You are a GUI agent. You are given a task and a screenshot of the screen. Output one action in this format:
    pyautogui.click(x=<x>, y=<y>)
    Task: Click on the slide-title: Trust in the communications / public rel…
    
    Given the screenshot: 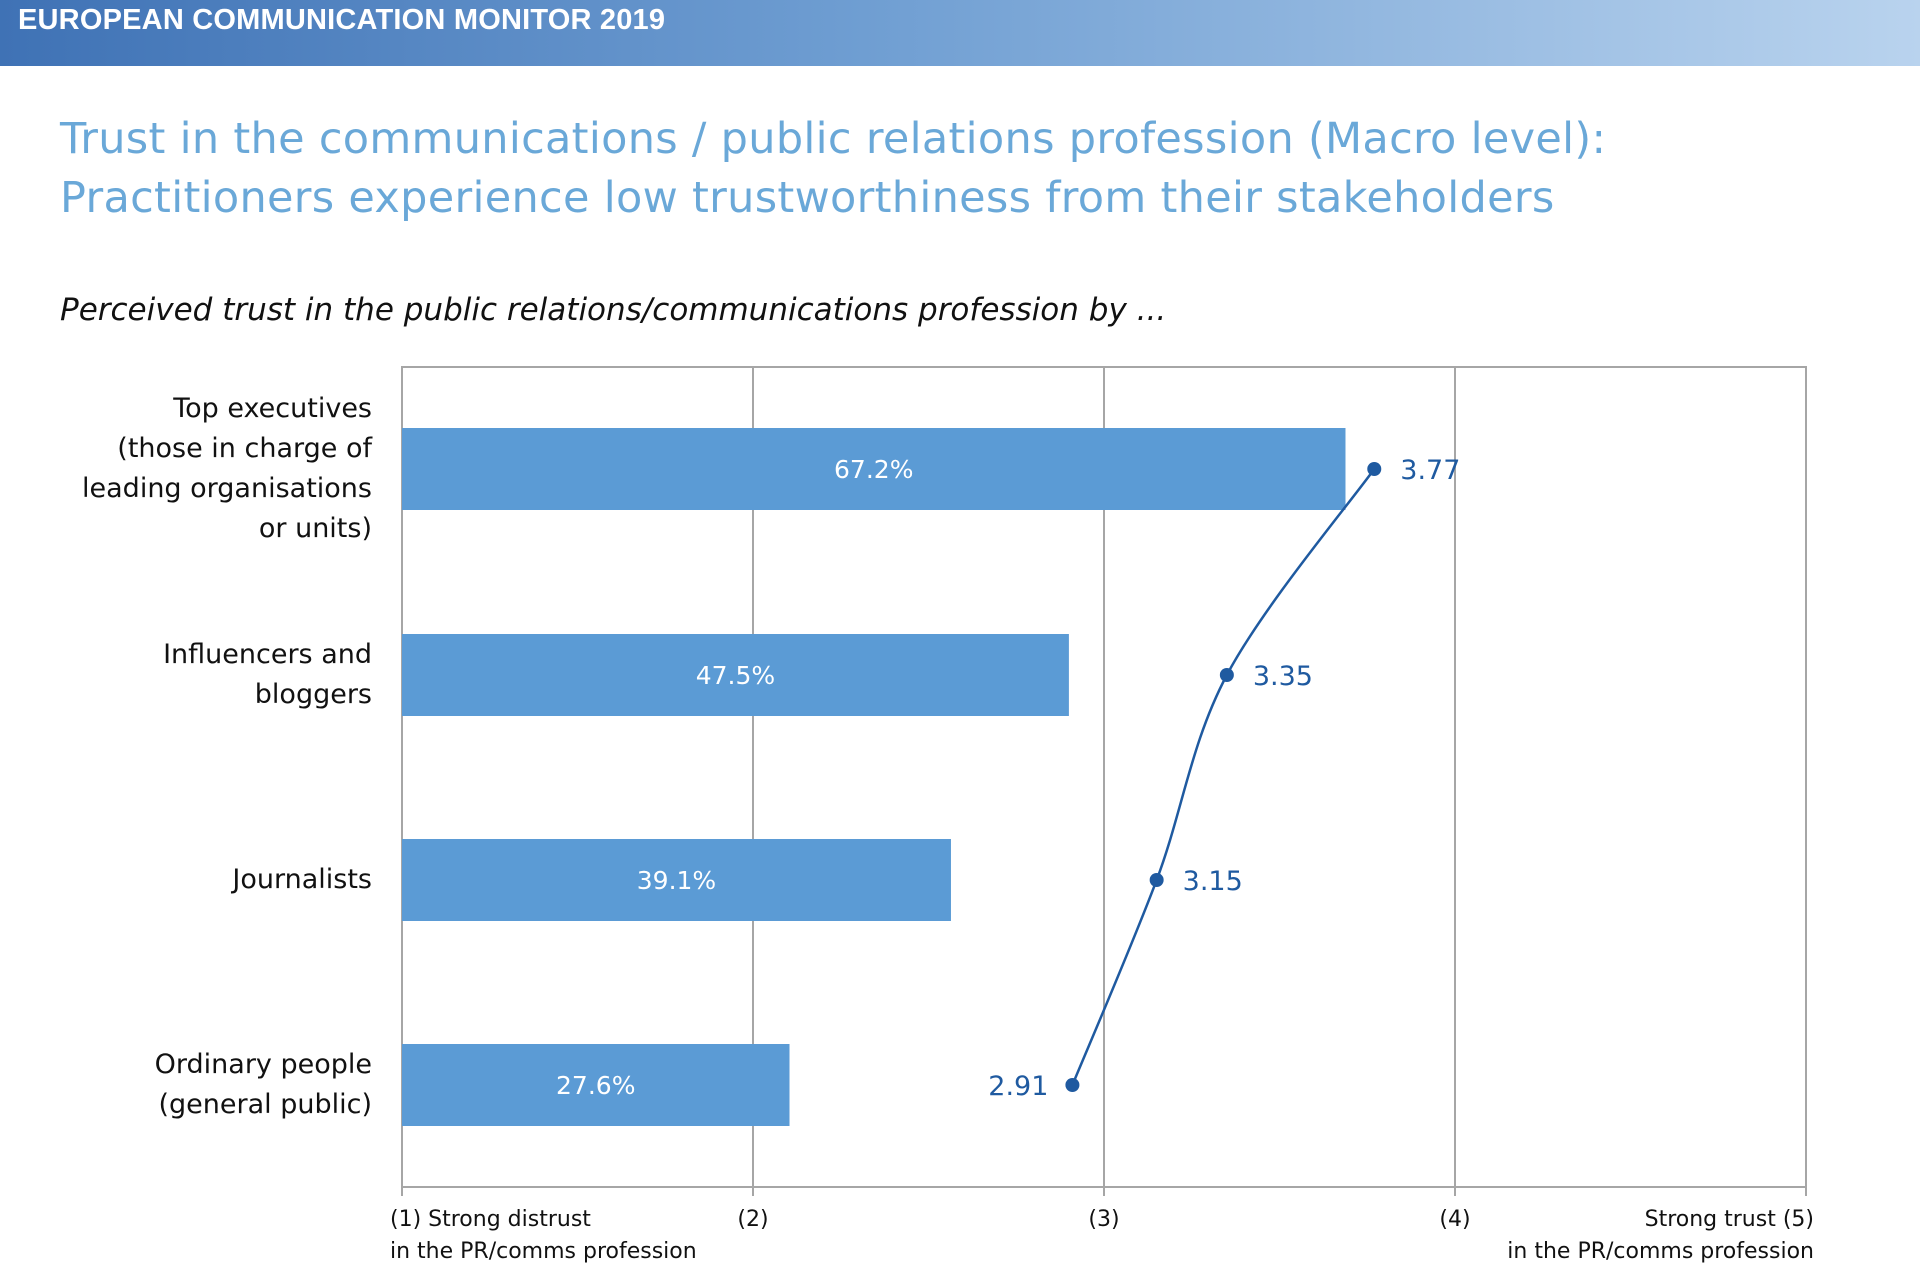 What is the action you would take?
    pyautogui.click(x=960, y=169)
    